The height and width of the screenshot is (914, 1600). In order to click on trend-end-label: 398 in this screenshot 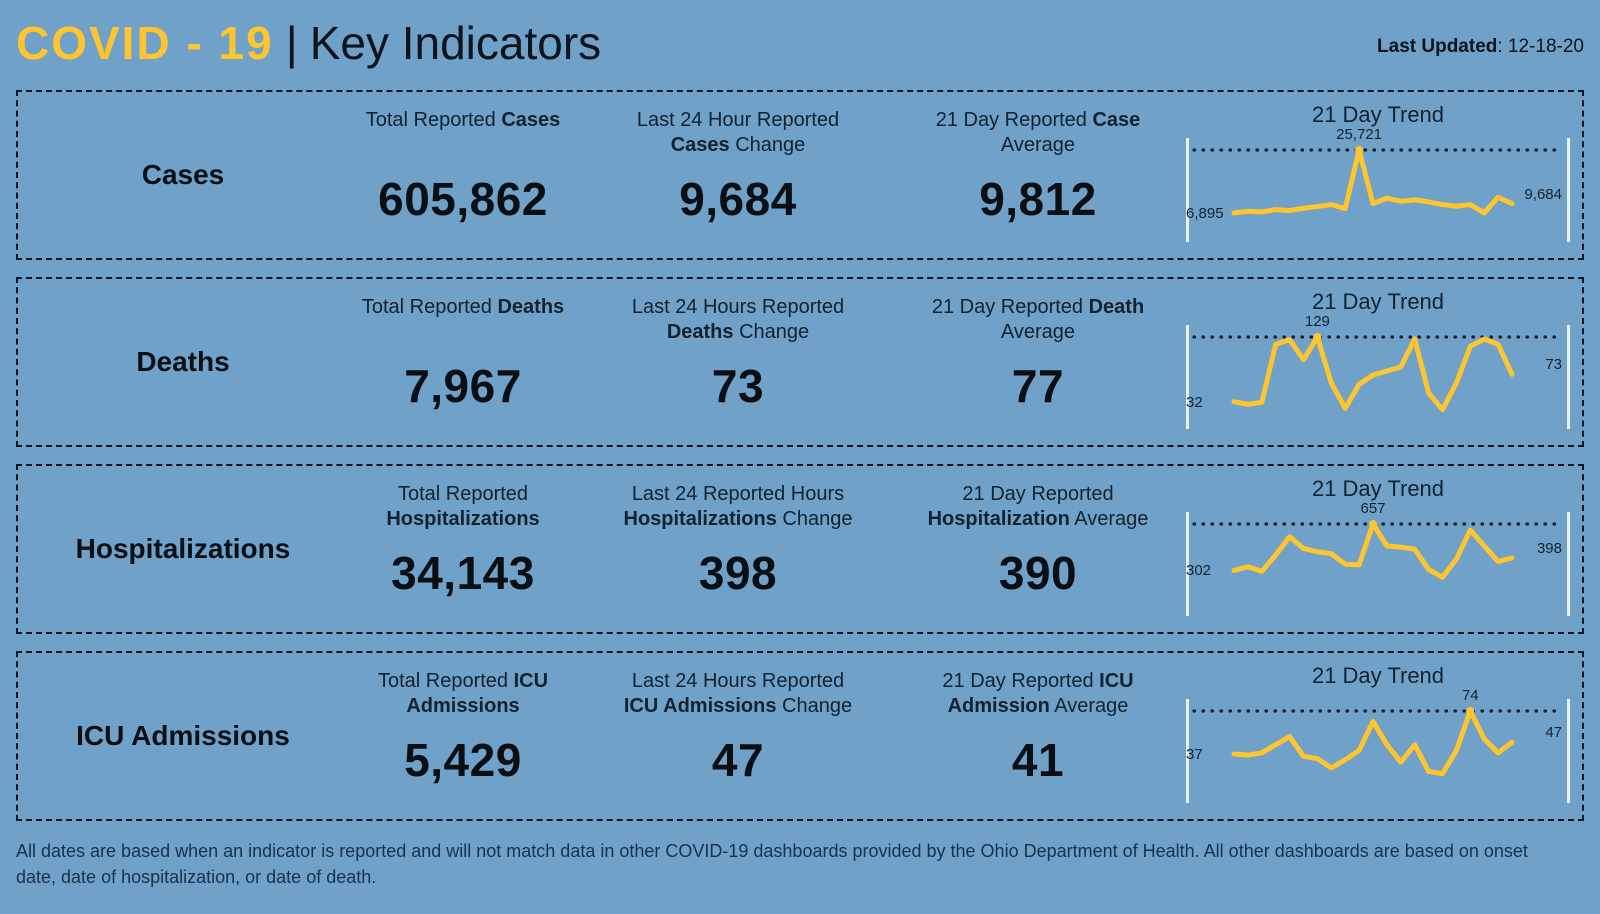, I will do `click(1549, 548)`.